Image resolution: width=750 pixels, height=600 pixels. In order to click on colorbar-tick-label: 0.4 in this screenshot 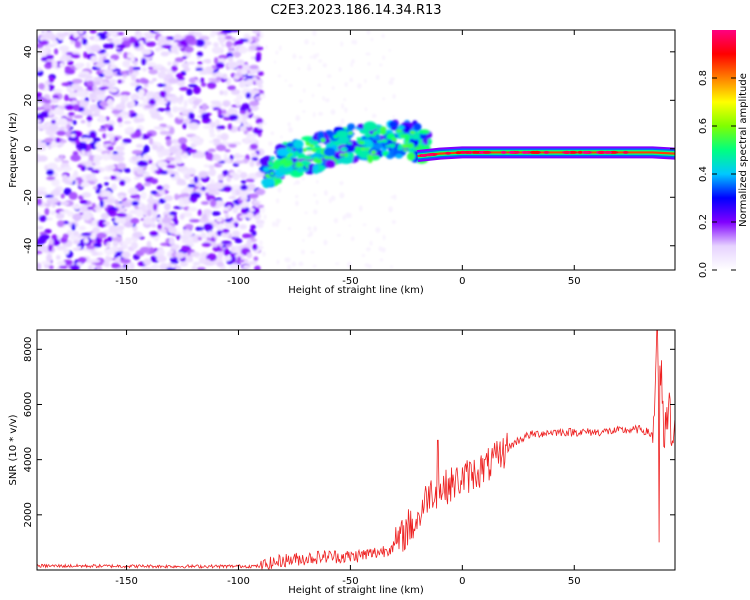, I will do `click(703, 174)`.